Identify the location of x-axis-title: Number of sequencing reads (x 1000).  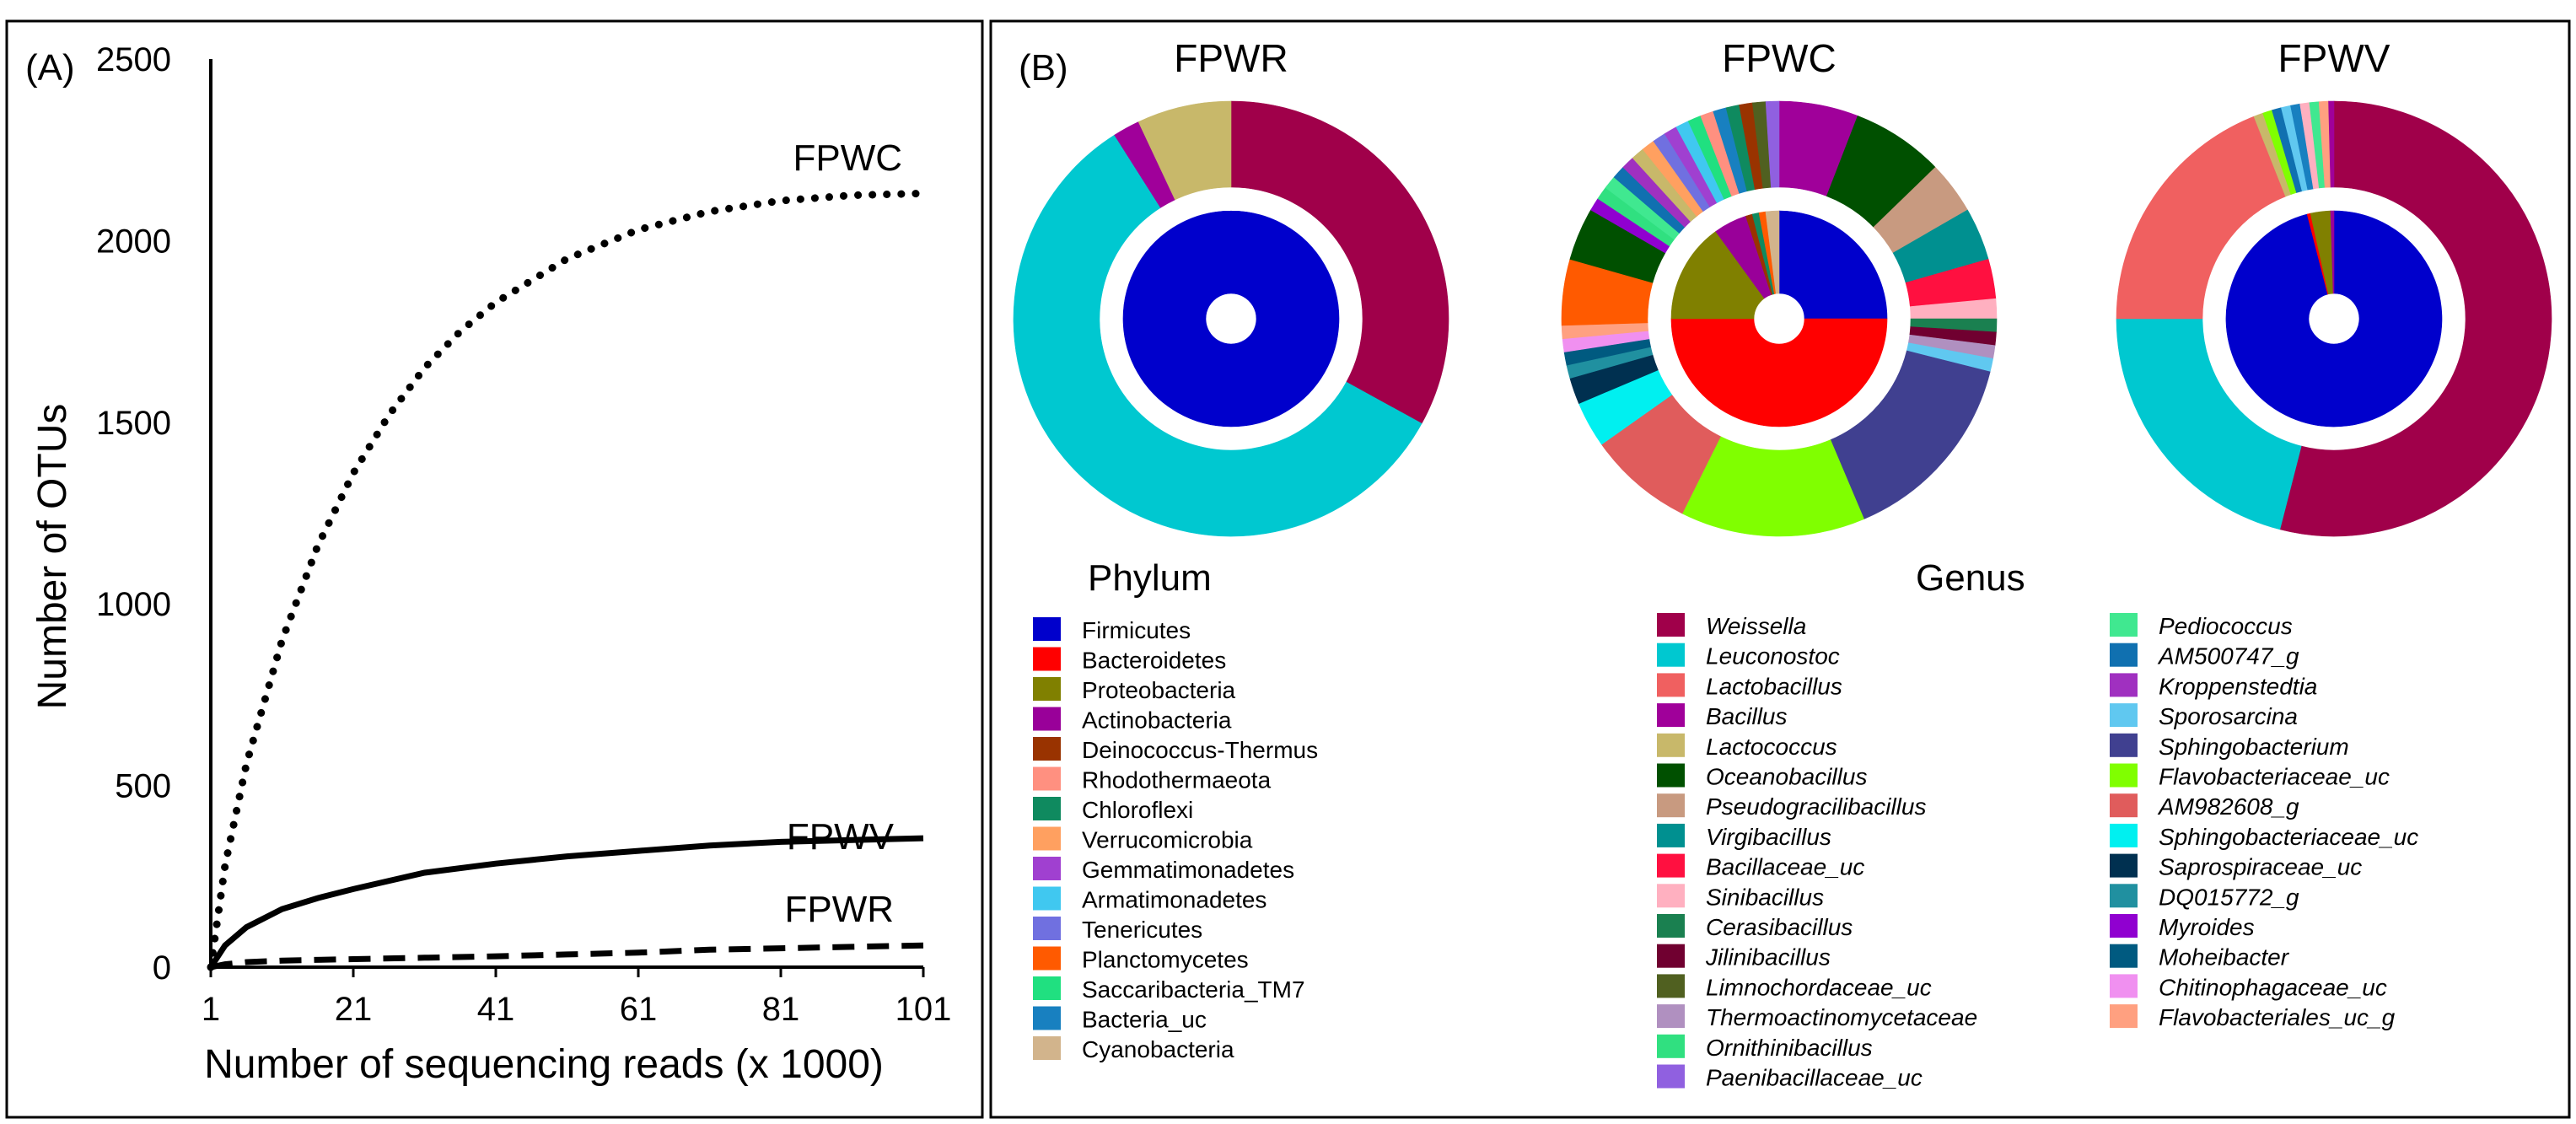
(544, 1064).